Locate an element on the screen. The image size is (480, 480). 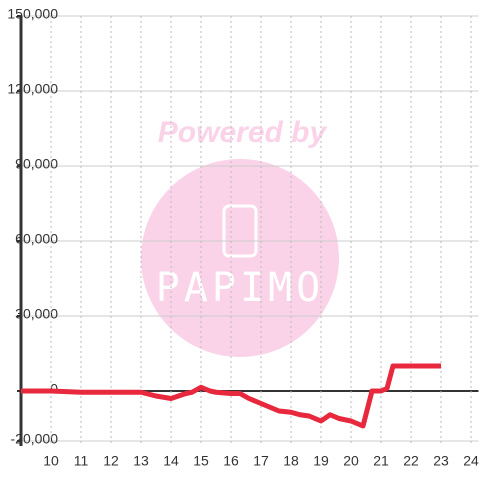
x-tick-label: 20 is located at coordinates (351, 461).